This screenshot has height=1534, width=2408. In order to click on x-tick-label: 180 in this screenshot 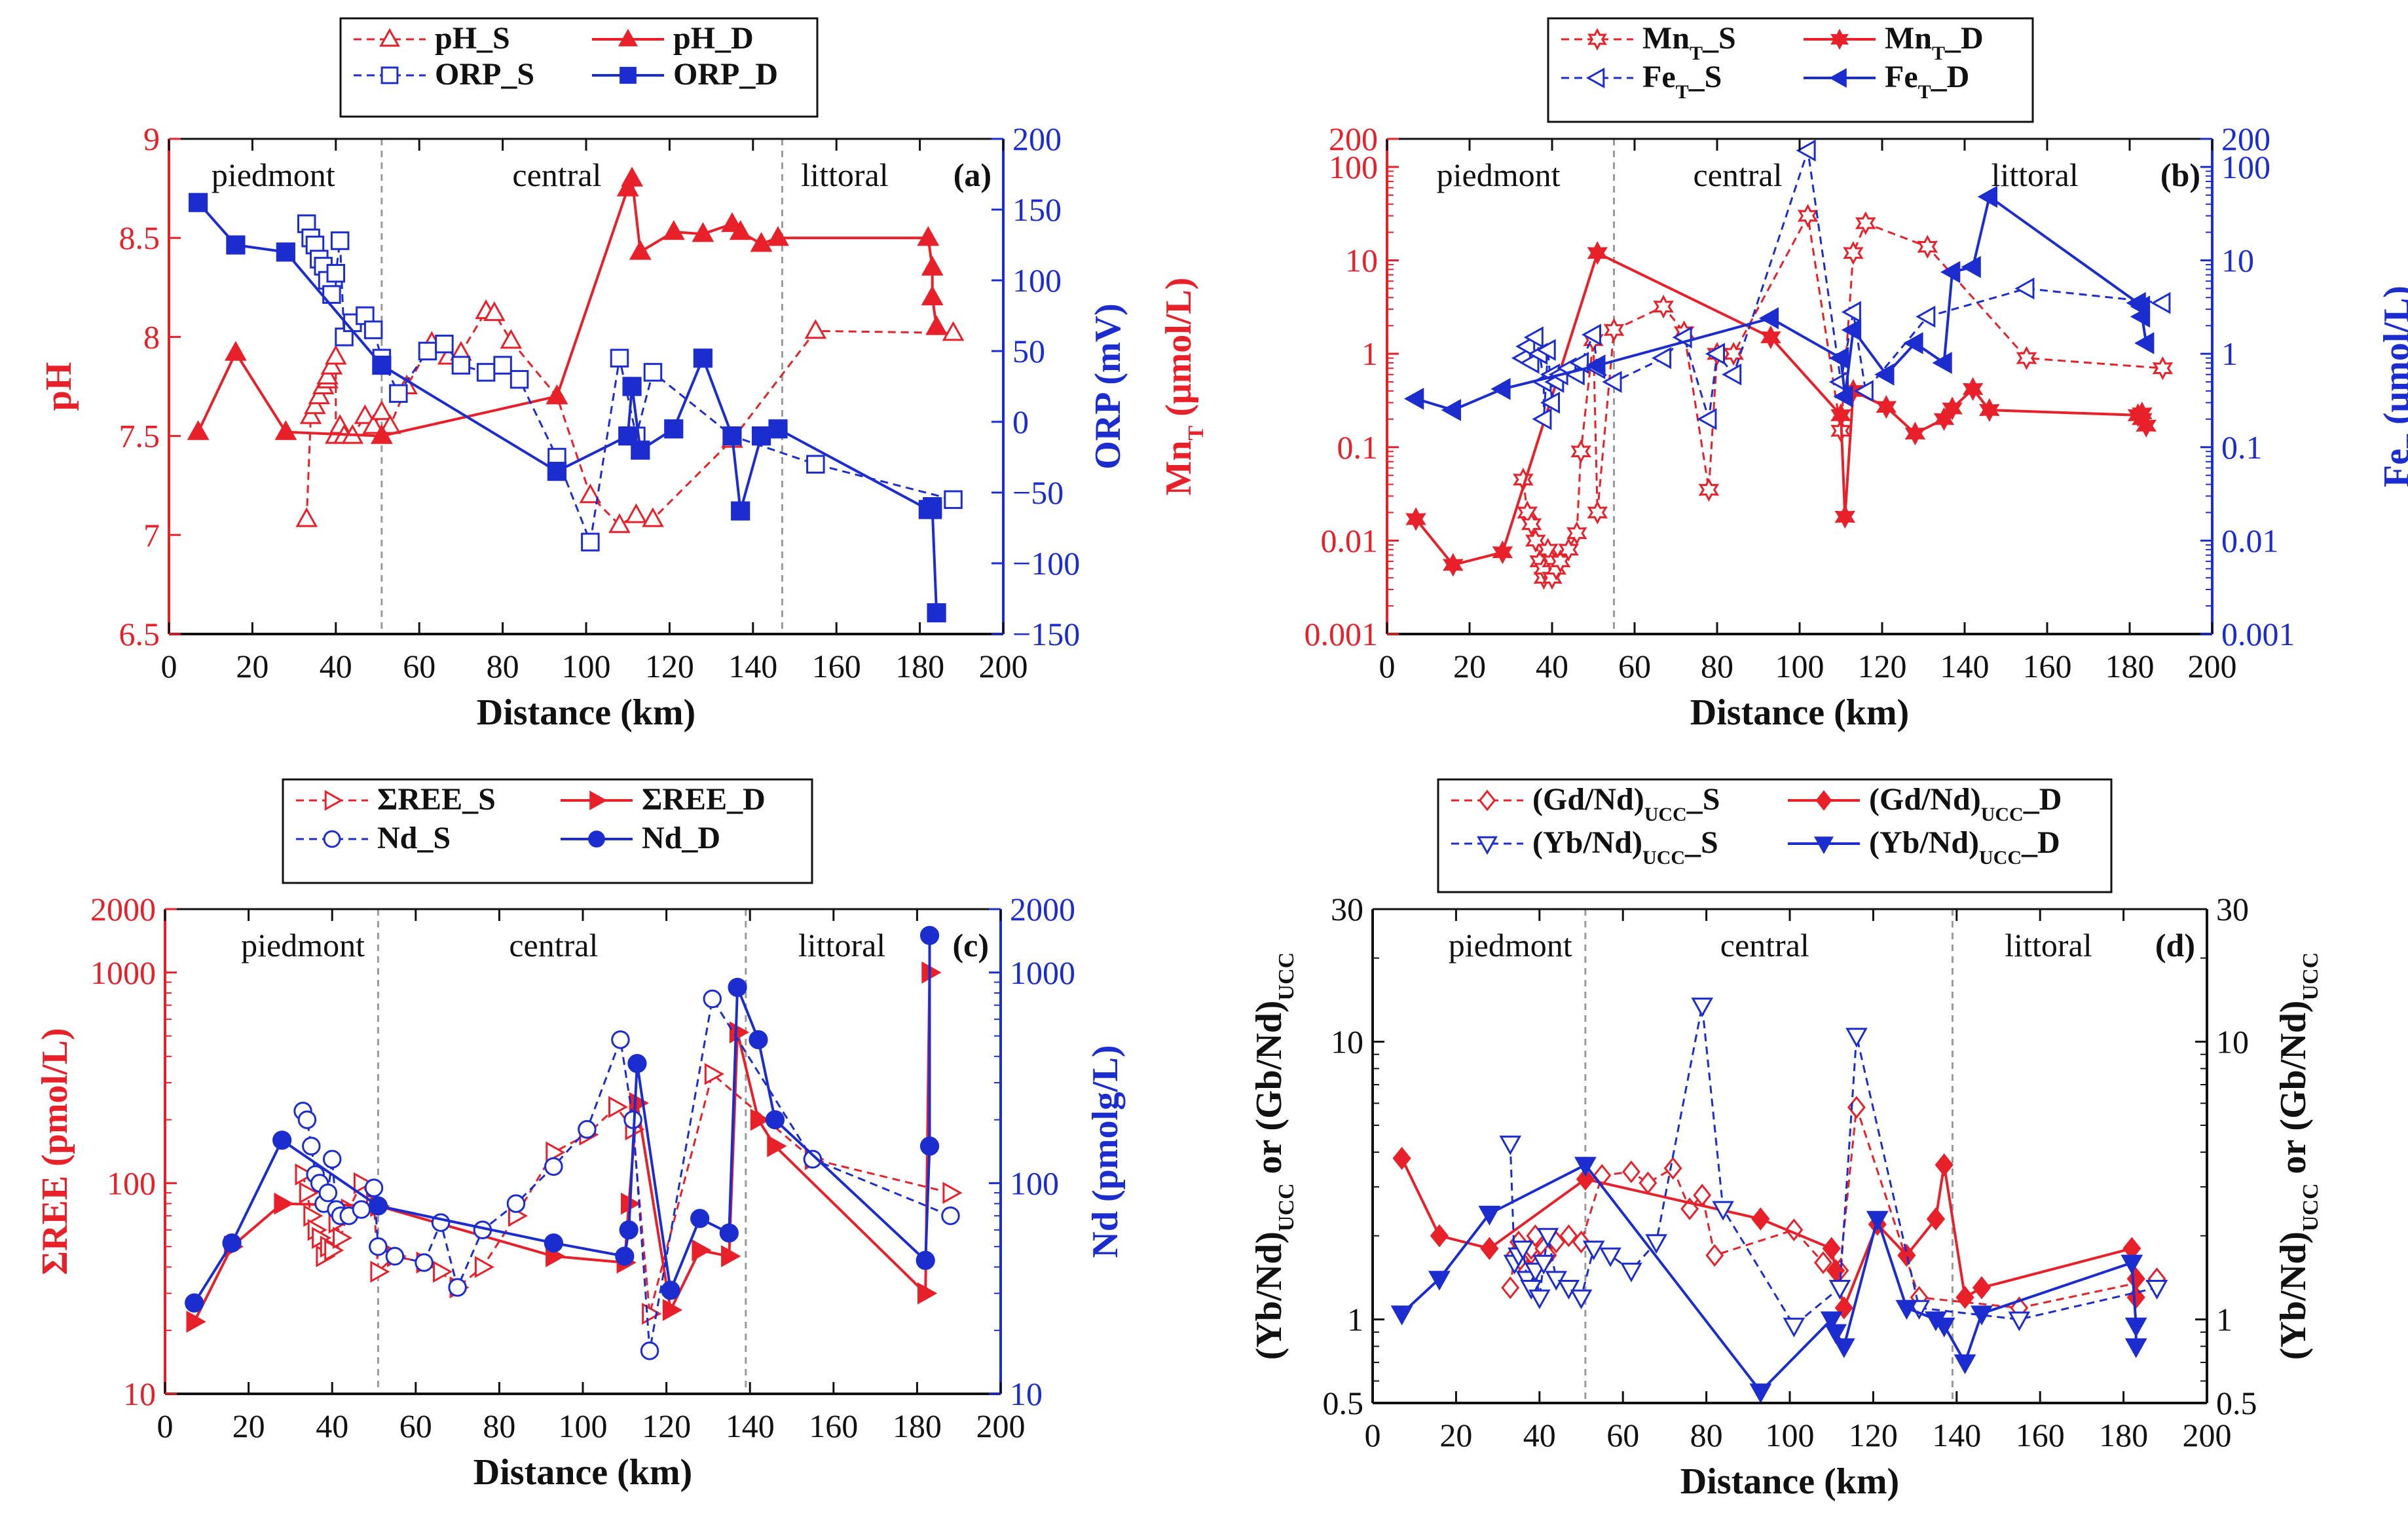, I will do `click(2123, 1435)`.